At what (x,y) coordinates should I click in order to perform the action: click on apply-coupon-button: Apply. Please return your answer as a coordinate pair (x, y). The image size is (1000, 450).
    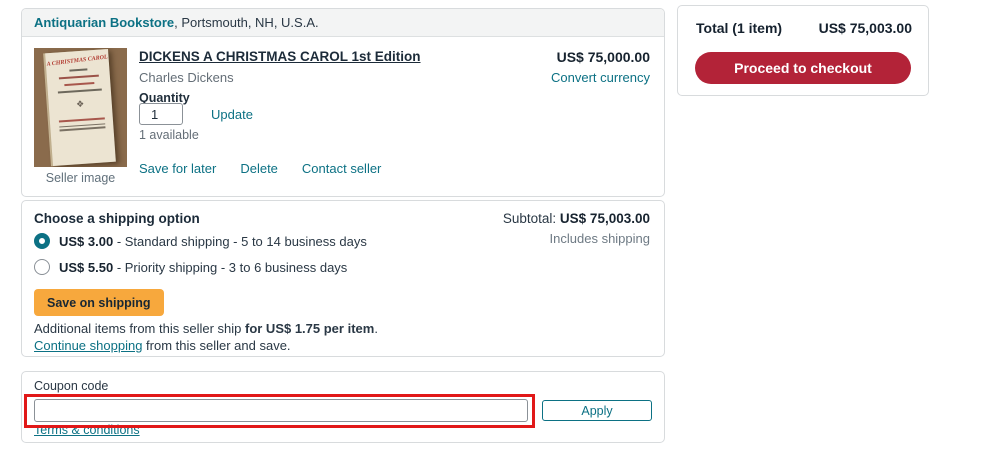
    Looking at the image, I should click on (597, 410).